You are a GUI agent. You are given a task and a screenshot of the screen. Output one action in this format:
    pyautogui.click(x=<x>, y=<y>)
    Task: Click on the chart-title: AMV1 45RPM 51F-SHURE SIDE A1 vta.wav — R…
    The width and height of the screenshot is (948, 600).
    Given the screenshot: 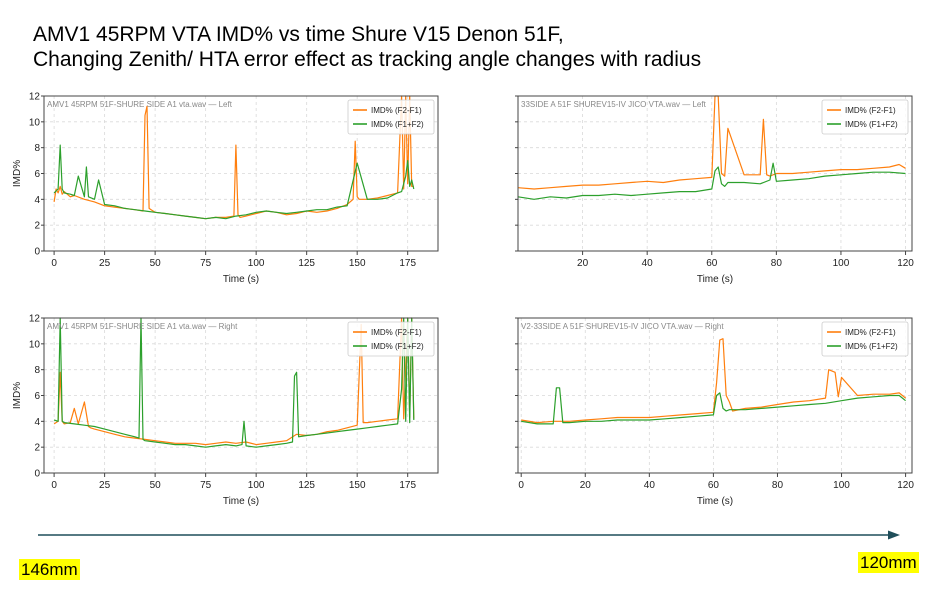 What is the action you would take?
    pyautogui.click(x=142, y=326)
    